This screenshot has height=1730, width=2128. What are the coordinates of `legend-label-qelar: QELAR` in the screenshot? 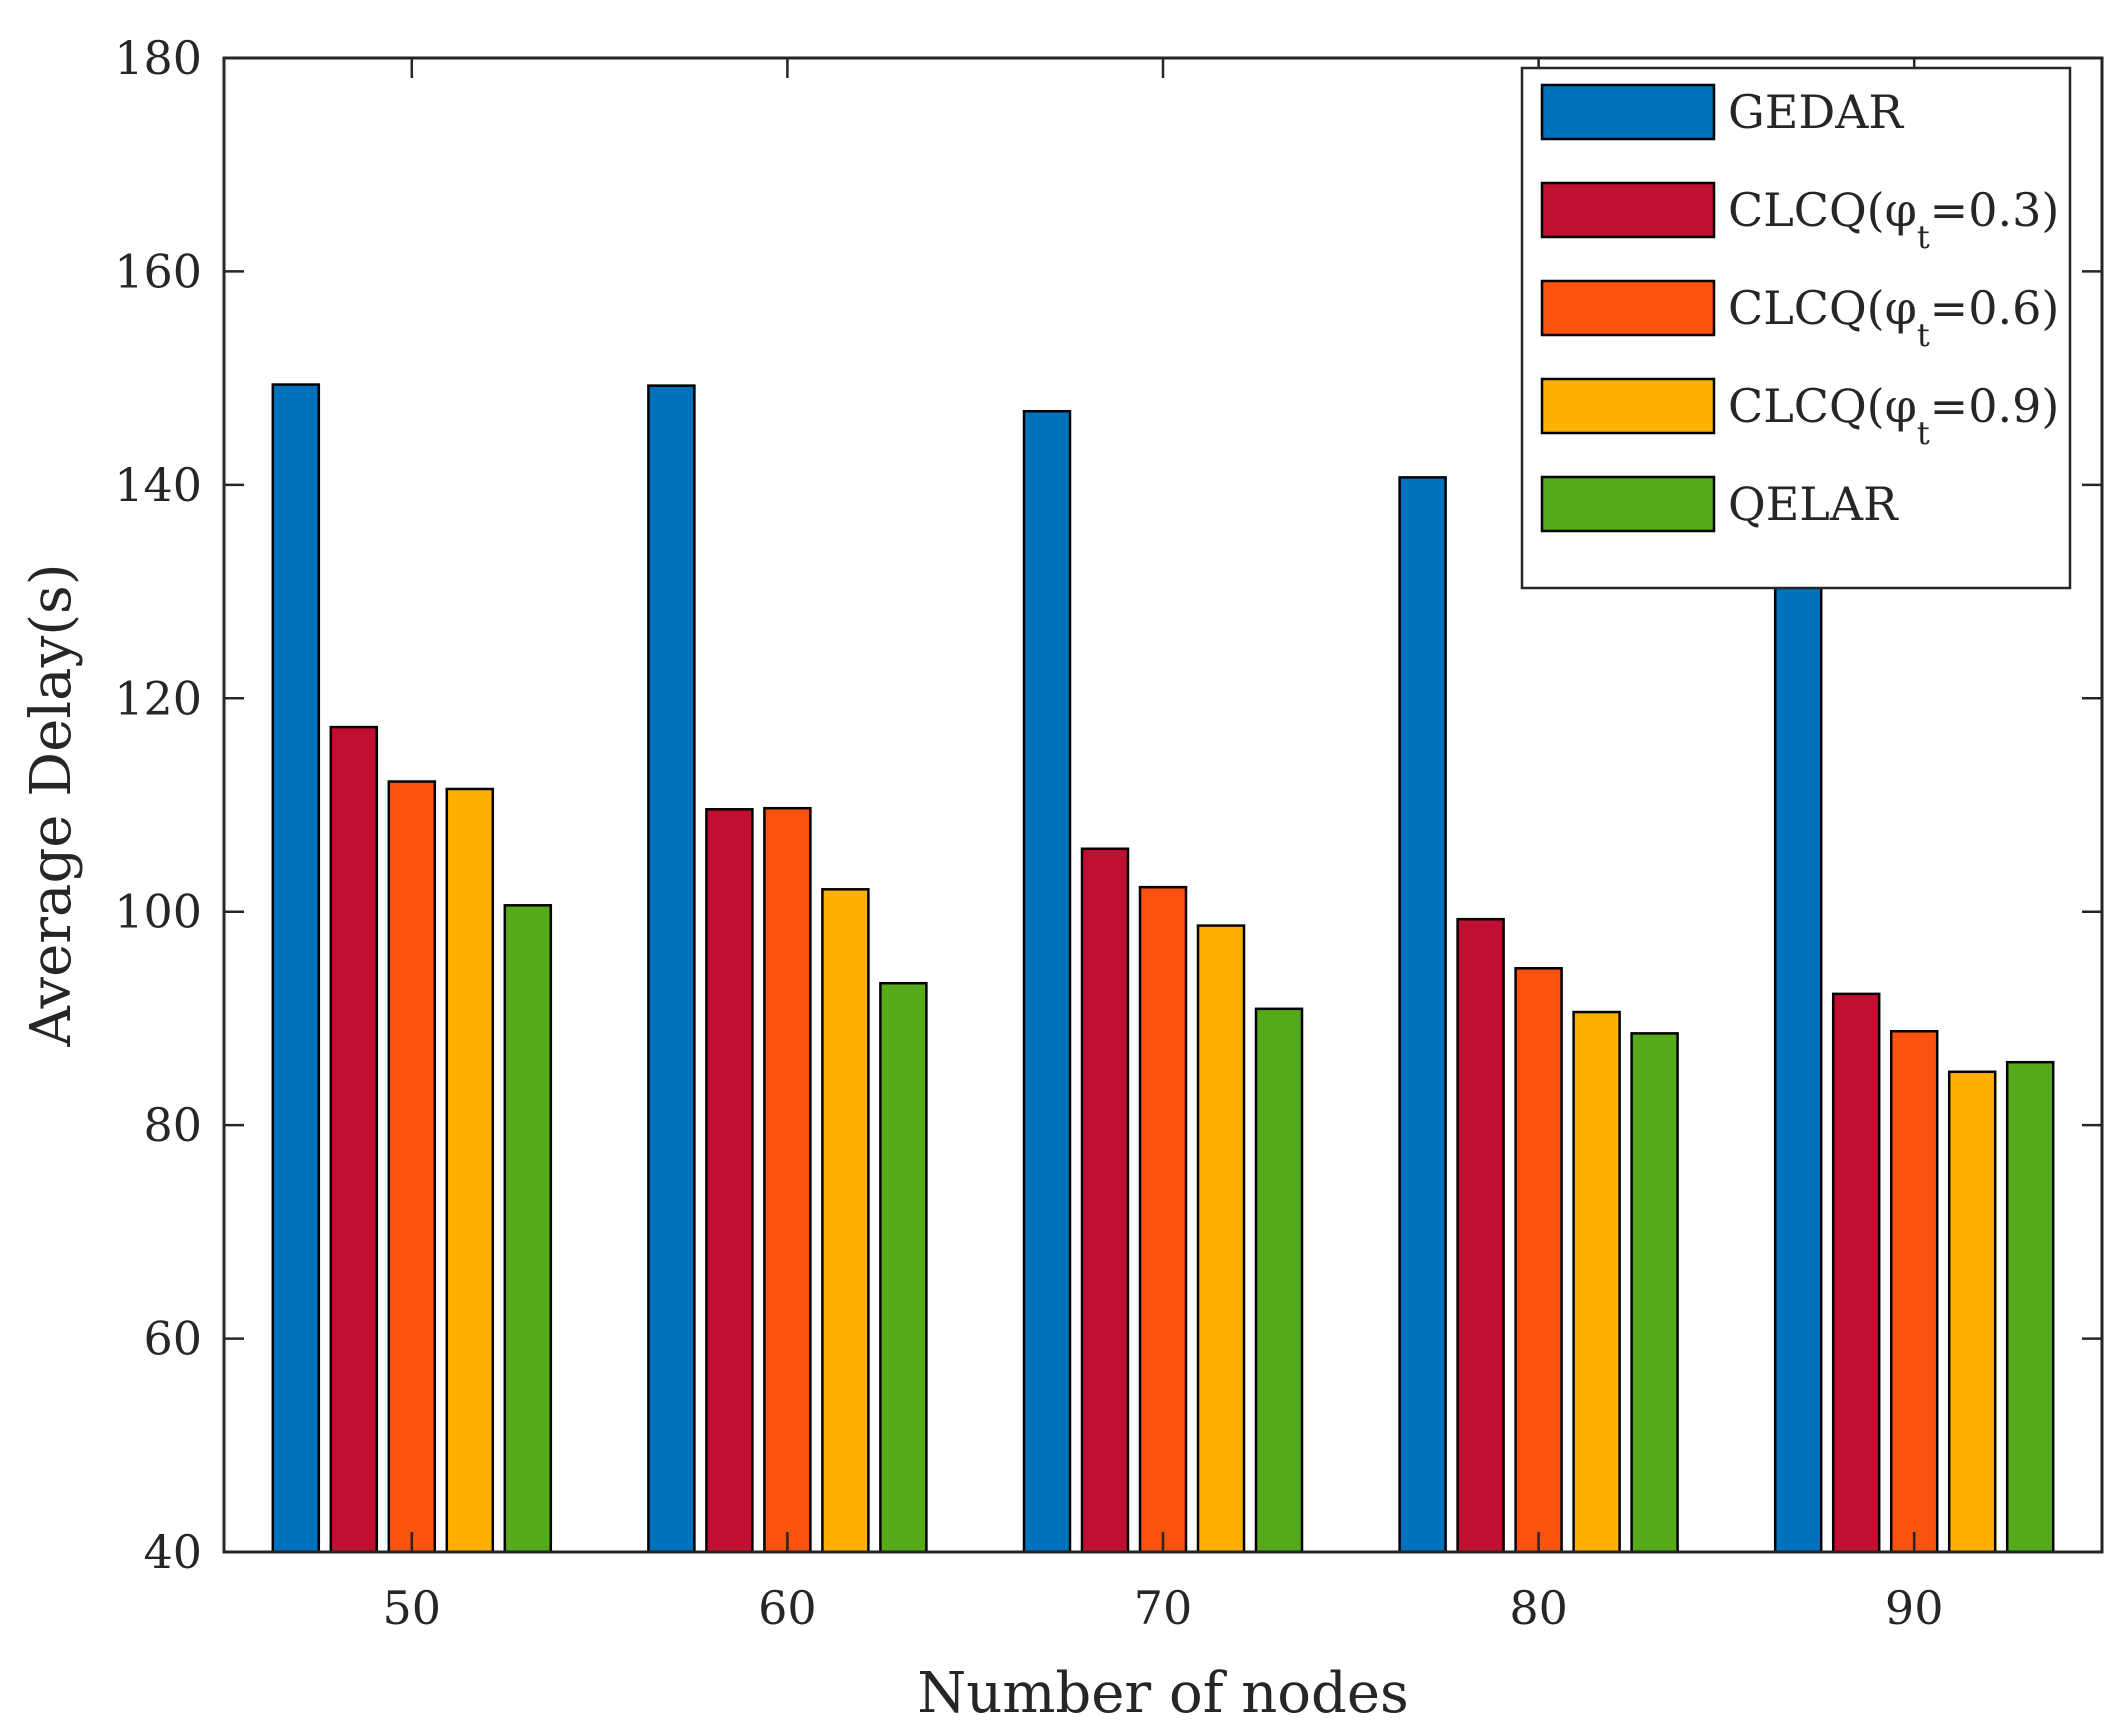 It's located at (1813, 504).